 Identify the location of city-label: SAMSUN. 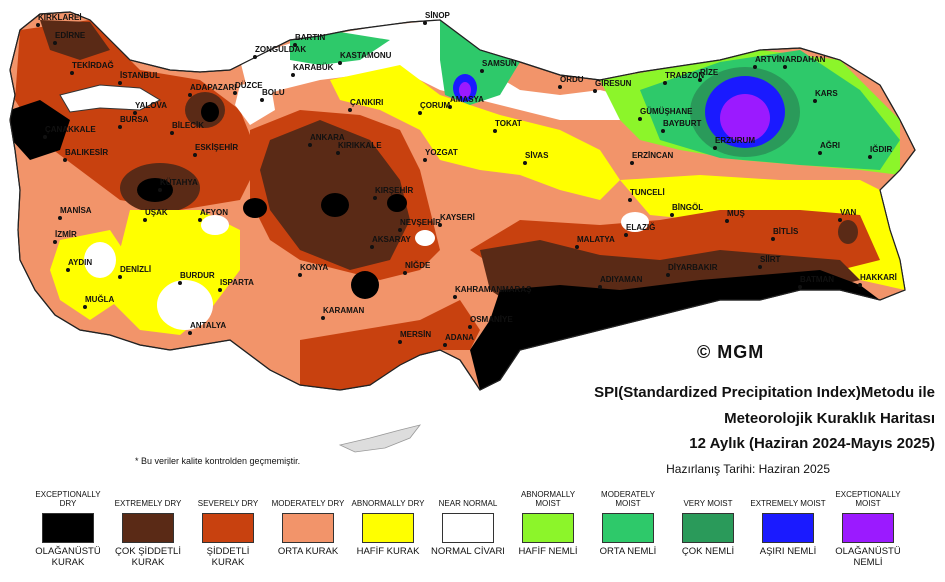
(499, 63).